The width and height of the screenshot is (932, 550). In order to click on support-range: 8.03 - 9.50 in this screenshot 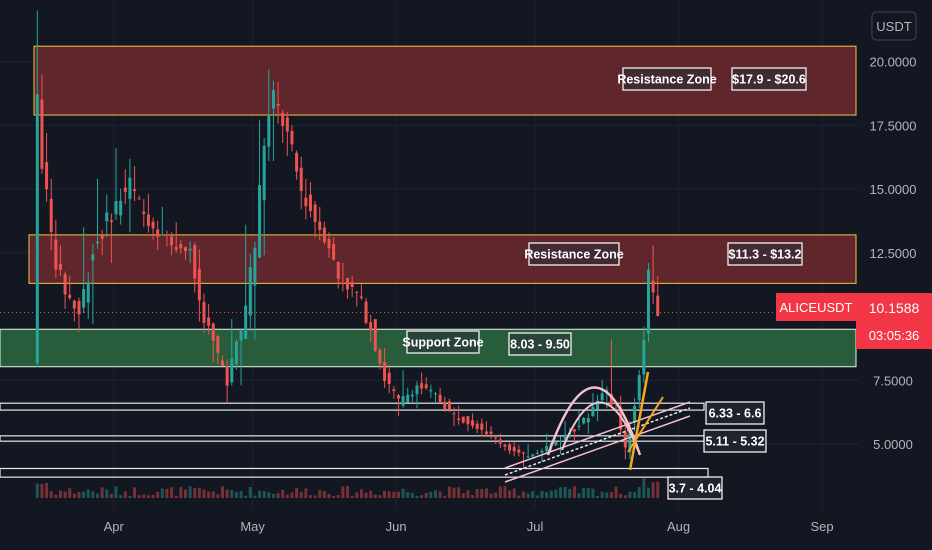, I will do `click(540, 345)`.